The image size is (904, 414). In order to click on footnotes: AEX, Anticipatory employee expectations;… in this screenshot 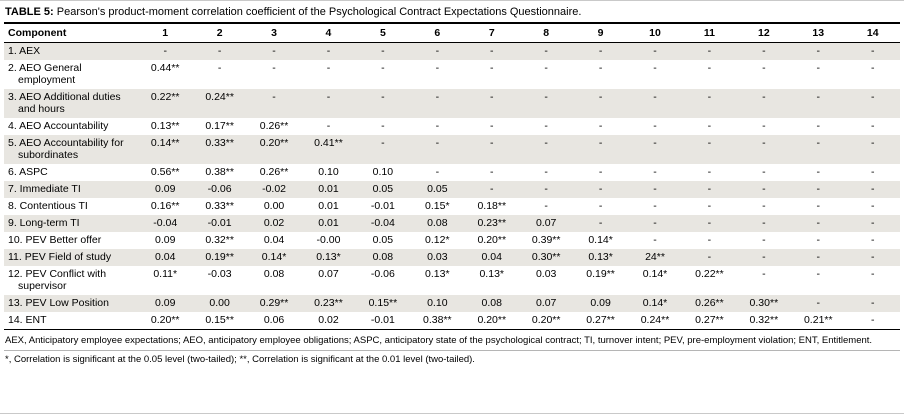, I will do `click(452, 349)`.